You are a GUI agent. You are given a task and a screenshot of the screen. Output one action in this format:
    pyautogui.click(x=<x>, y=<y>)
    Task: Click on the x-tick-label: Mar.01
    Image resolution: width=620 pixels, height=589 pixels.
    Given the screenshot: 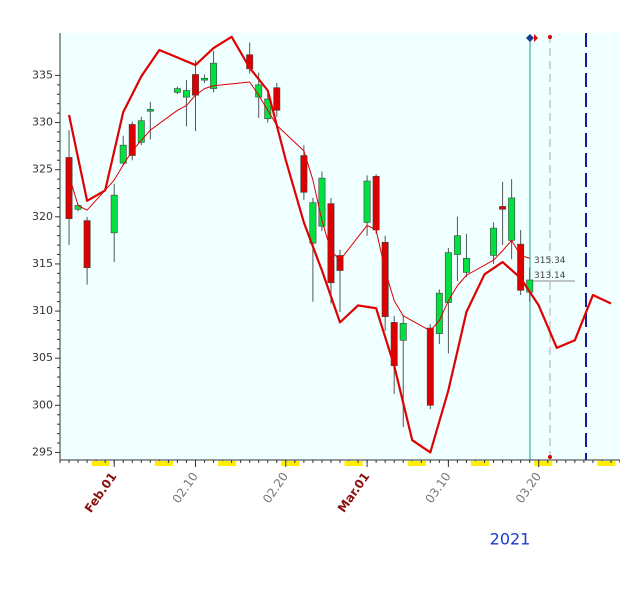 What is the action you would take?
    pyautogui.click(x=354, y=492)
    